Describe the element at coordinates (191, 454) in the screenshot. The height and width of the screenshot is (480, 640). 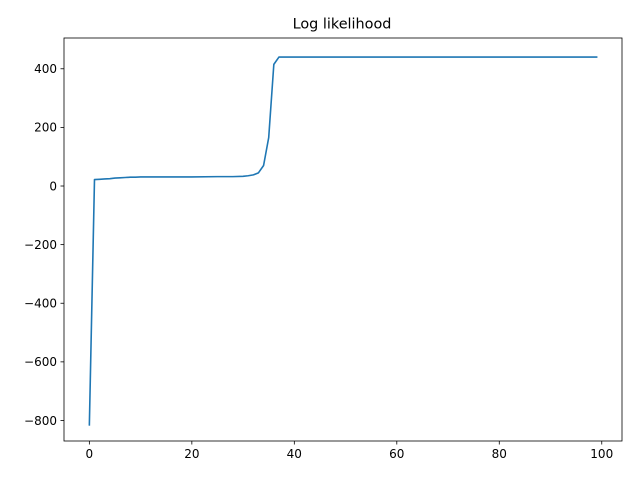
I see `x-tick-label: 20` at that location.